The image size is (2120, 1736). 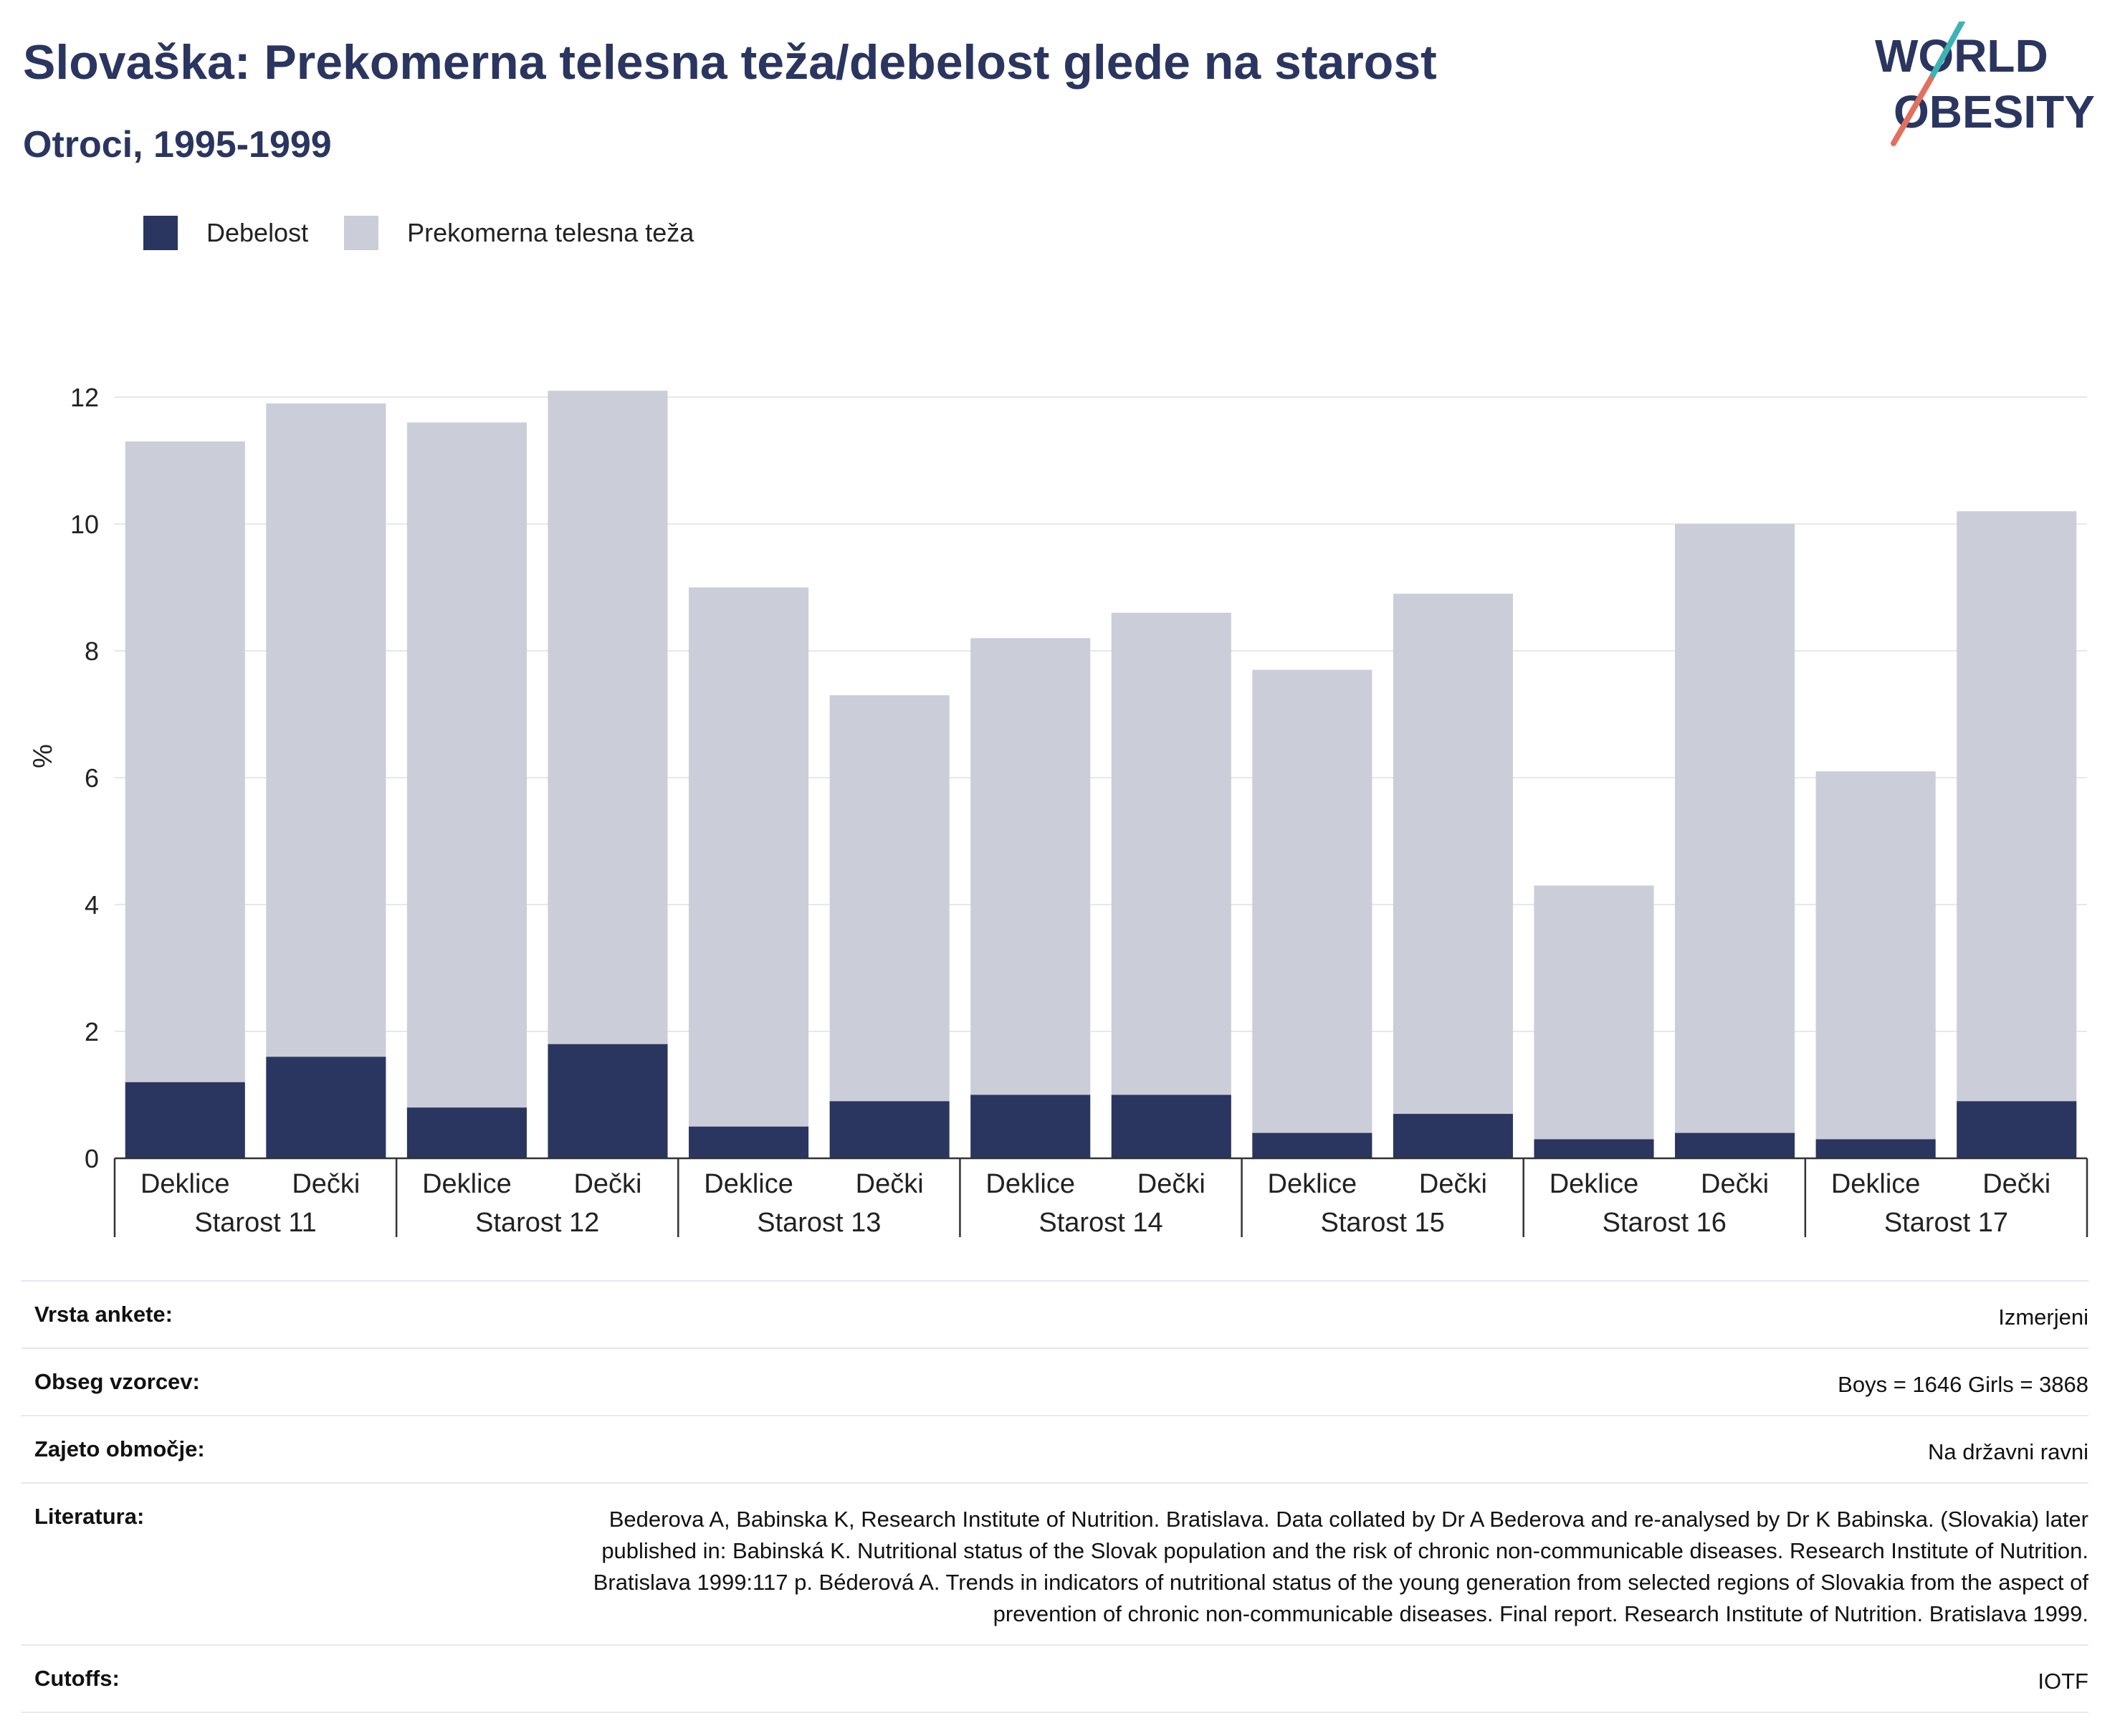 I want to click on group-label: Starost 15, so click(x=1383, y=1223).